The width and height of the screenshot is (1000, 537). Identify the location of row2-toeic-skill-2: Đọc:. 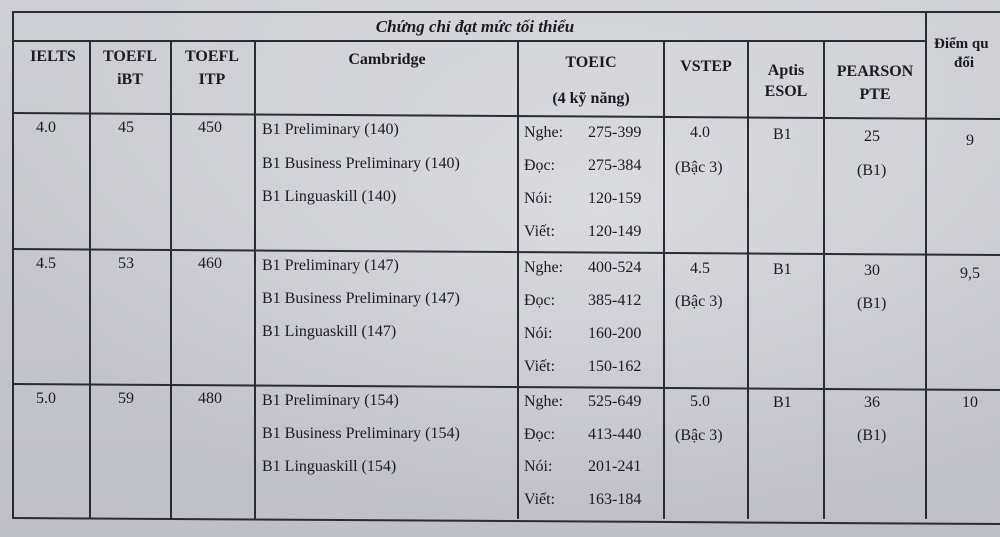
(540, 300).